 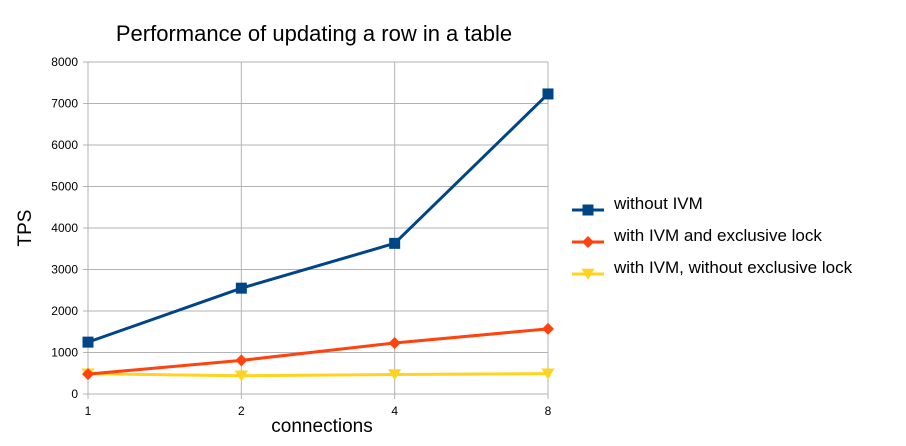 I want to click on legend-label: with IVM, without exclusive lock, so click(x=733, y=267).